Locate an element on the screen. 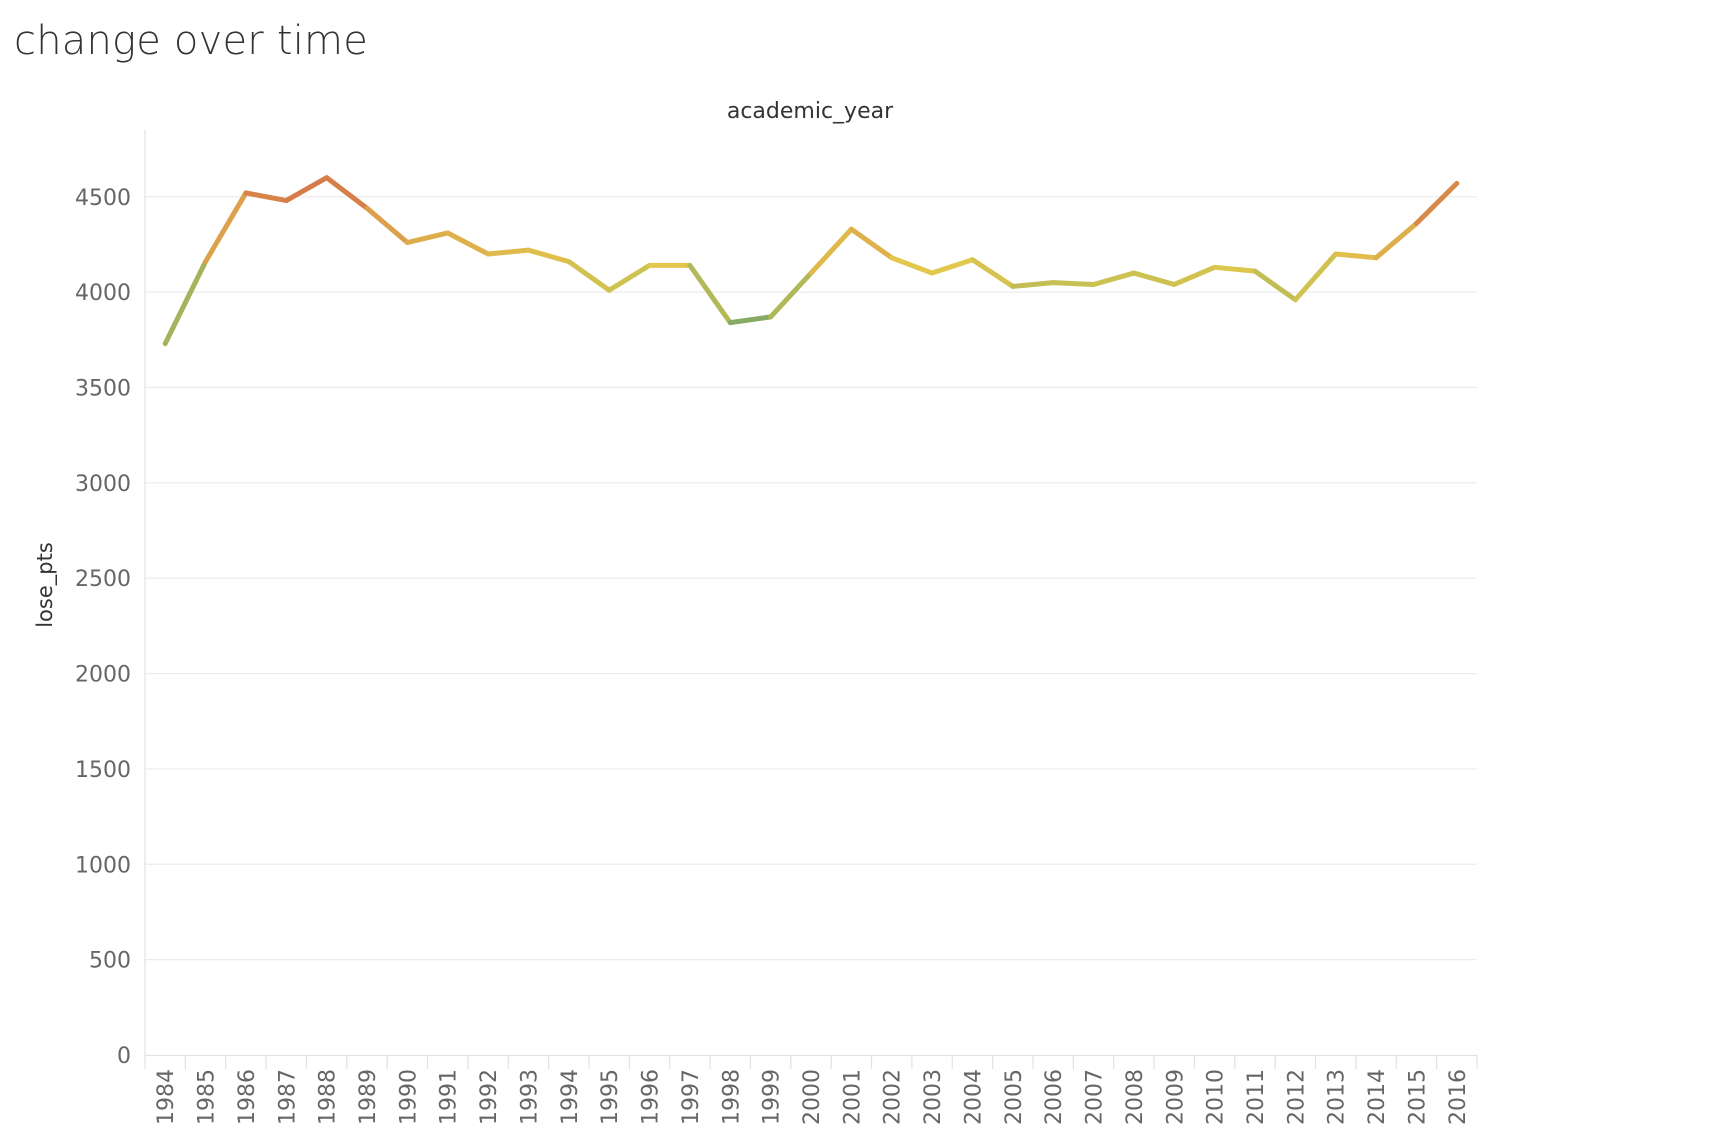 This screenshot has width=1726, height=1144. line-segment-2005-2006 is located at coordinates (1033, 284).